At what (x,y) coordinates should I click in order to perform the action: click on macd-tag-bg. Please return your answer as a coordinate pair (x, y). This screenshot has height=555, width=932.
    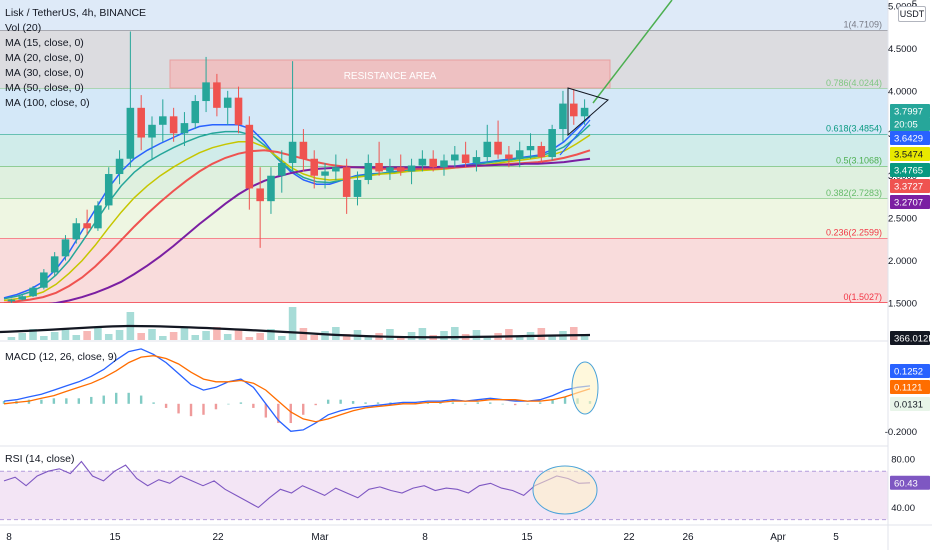
    Looking at the image, I should click on (910, 371).